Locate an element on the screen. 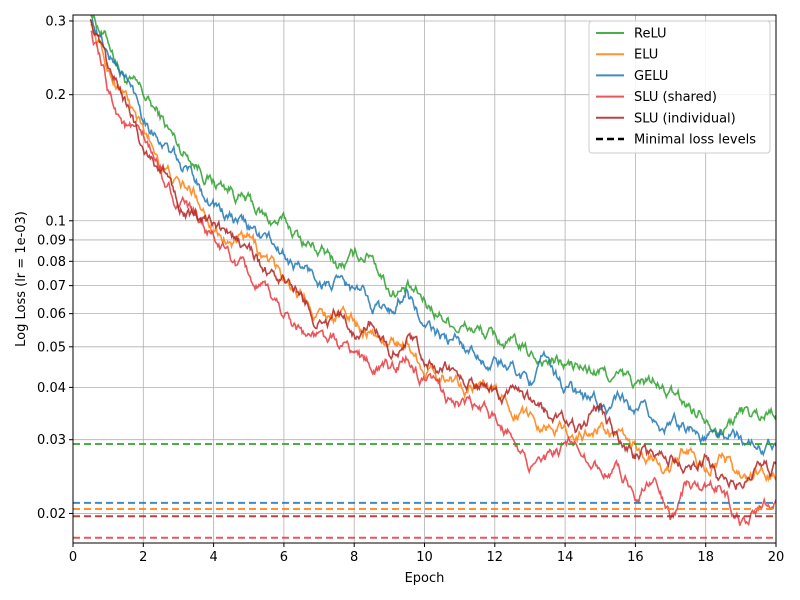 The image size is (800, 600). x-tick-label: 6 is located at coordinates (284, 557).